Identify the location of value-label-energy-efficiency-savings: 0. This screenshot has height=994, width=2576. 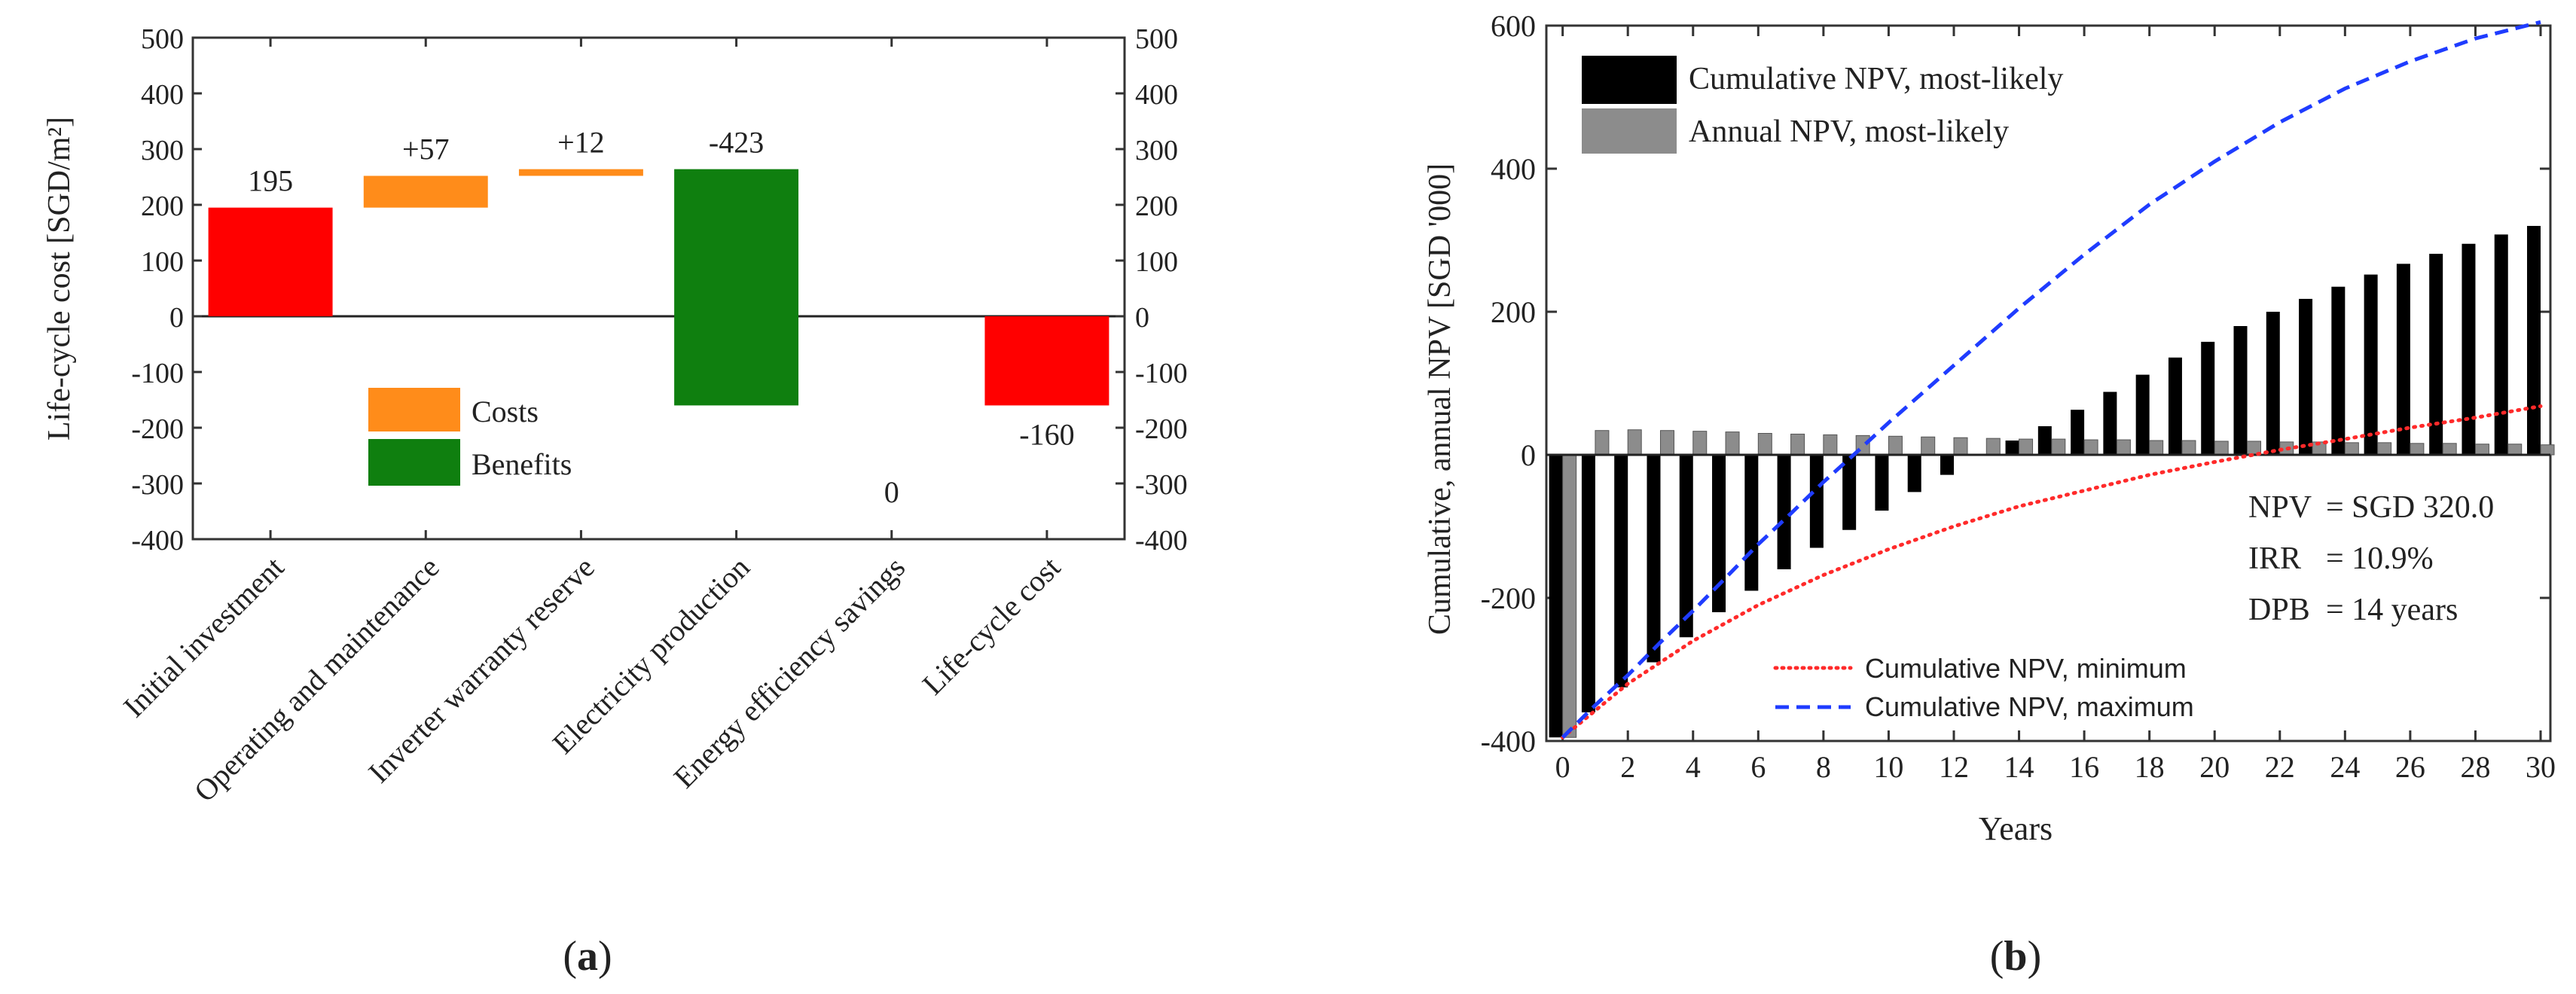
(892, 492).